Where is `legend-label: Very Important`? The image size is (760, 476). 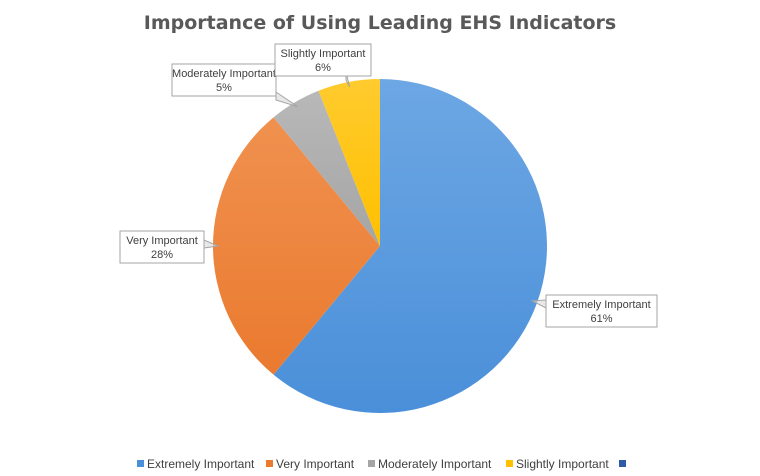 legend-label: Very Important is located at coordinates (315, 464).